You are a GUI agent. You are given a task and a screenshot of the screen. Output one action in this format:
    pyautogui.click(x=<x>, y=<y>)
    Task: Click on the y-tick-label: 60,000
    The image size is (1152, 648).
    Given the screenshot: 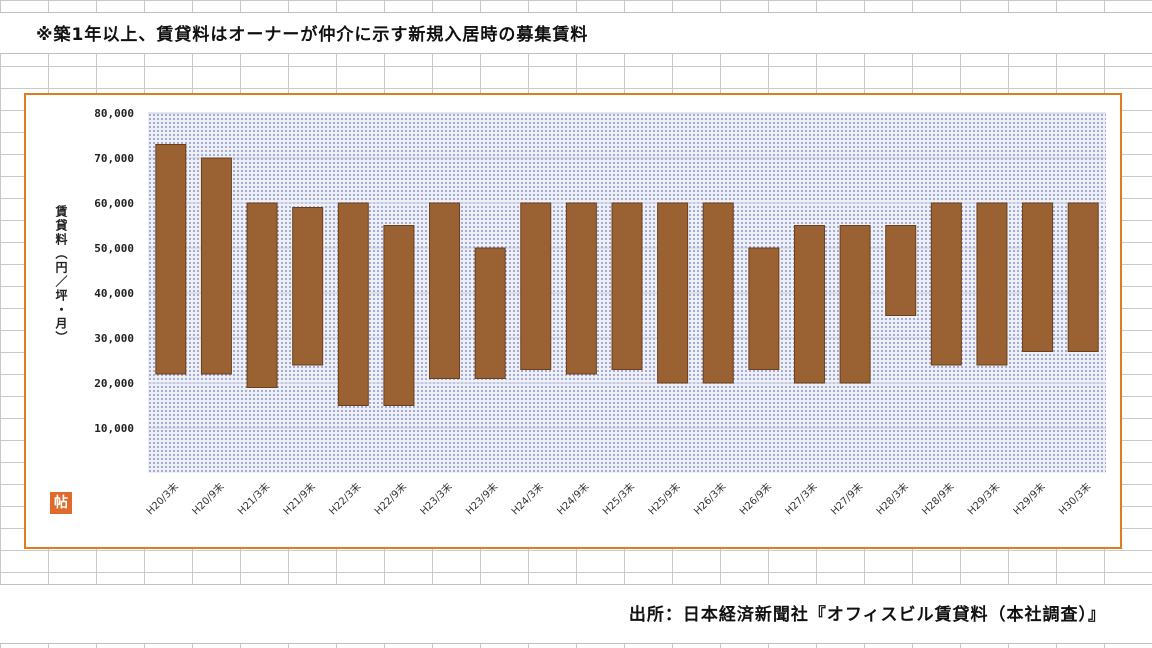 What is the action you would take?
    pyautogui.click(x=114, y=203)
    